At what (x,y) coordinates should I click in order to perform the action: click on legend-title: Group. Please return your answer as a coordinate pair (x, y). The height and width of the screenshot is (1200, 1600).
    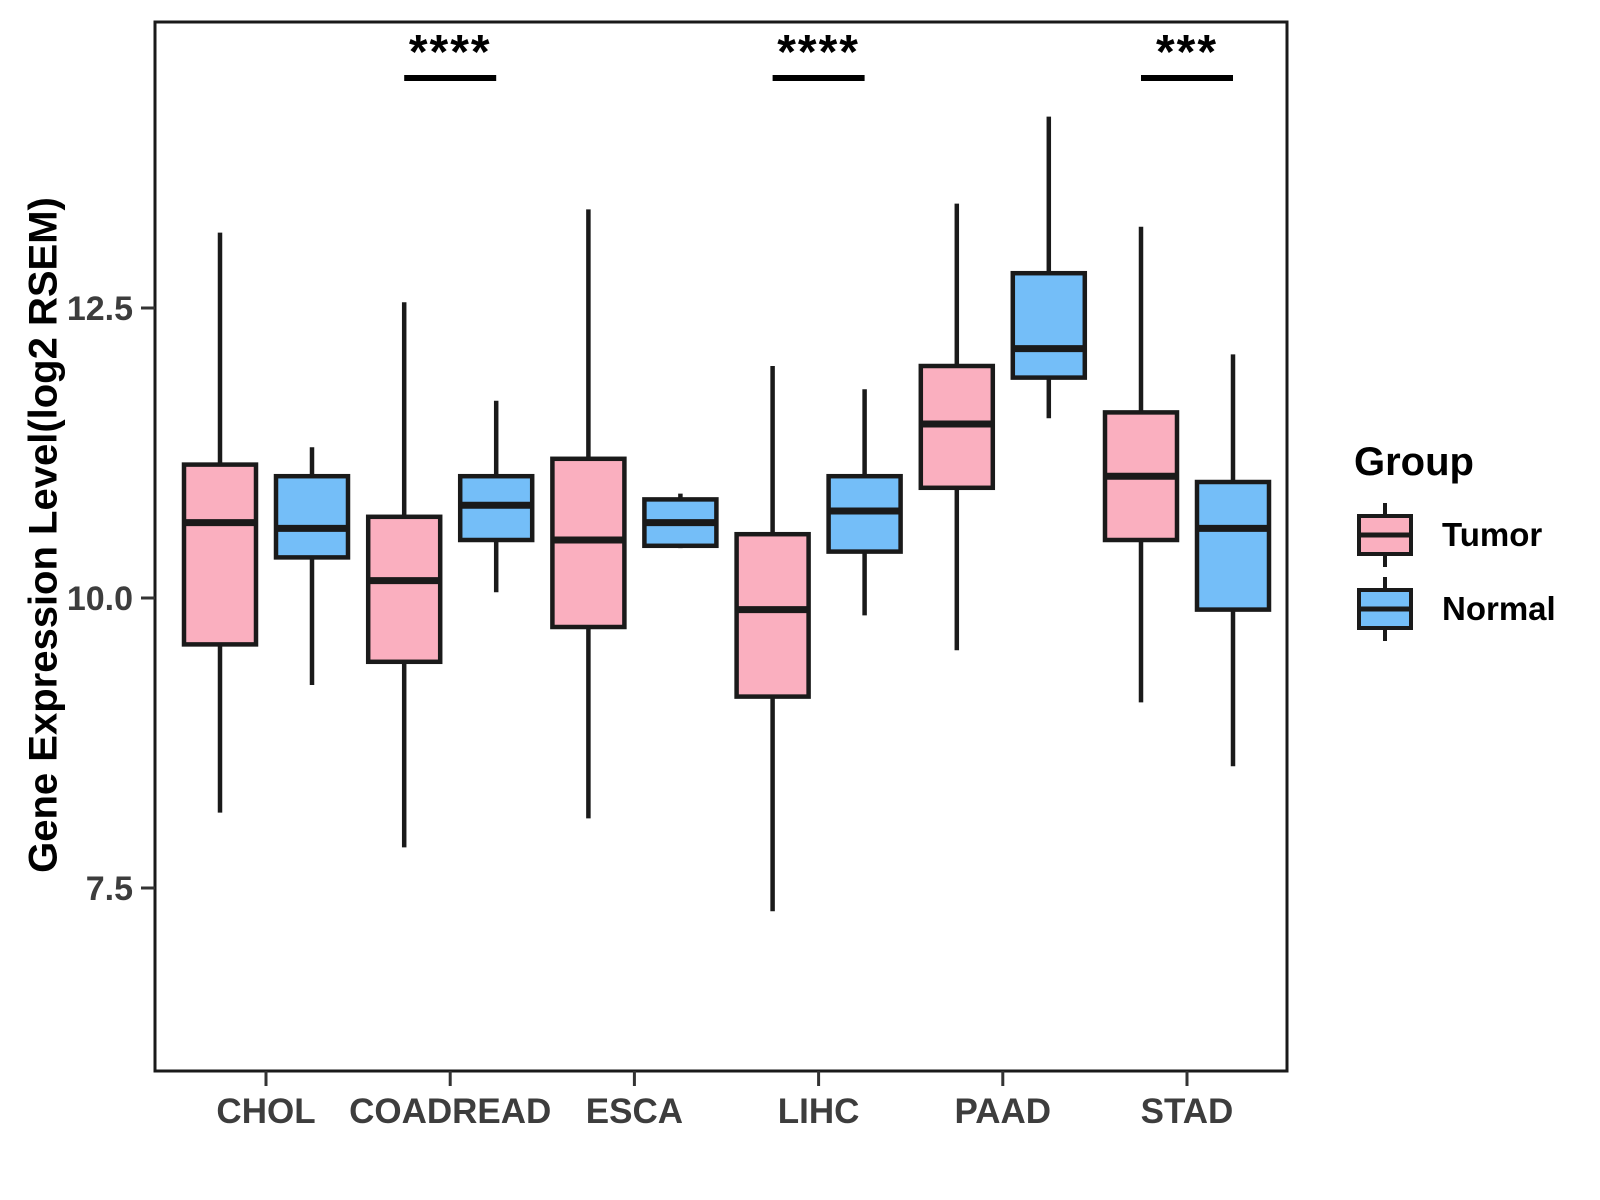
    Looking at the image, I should click on (1414, 462).